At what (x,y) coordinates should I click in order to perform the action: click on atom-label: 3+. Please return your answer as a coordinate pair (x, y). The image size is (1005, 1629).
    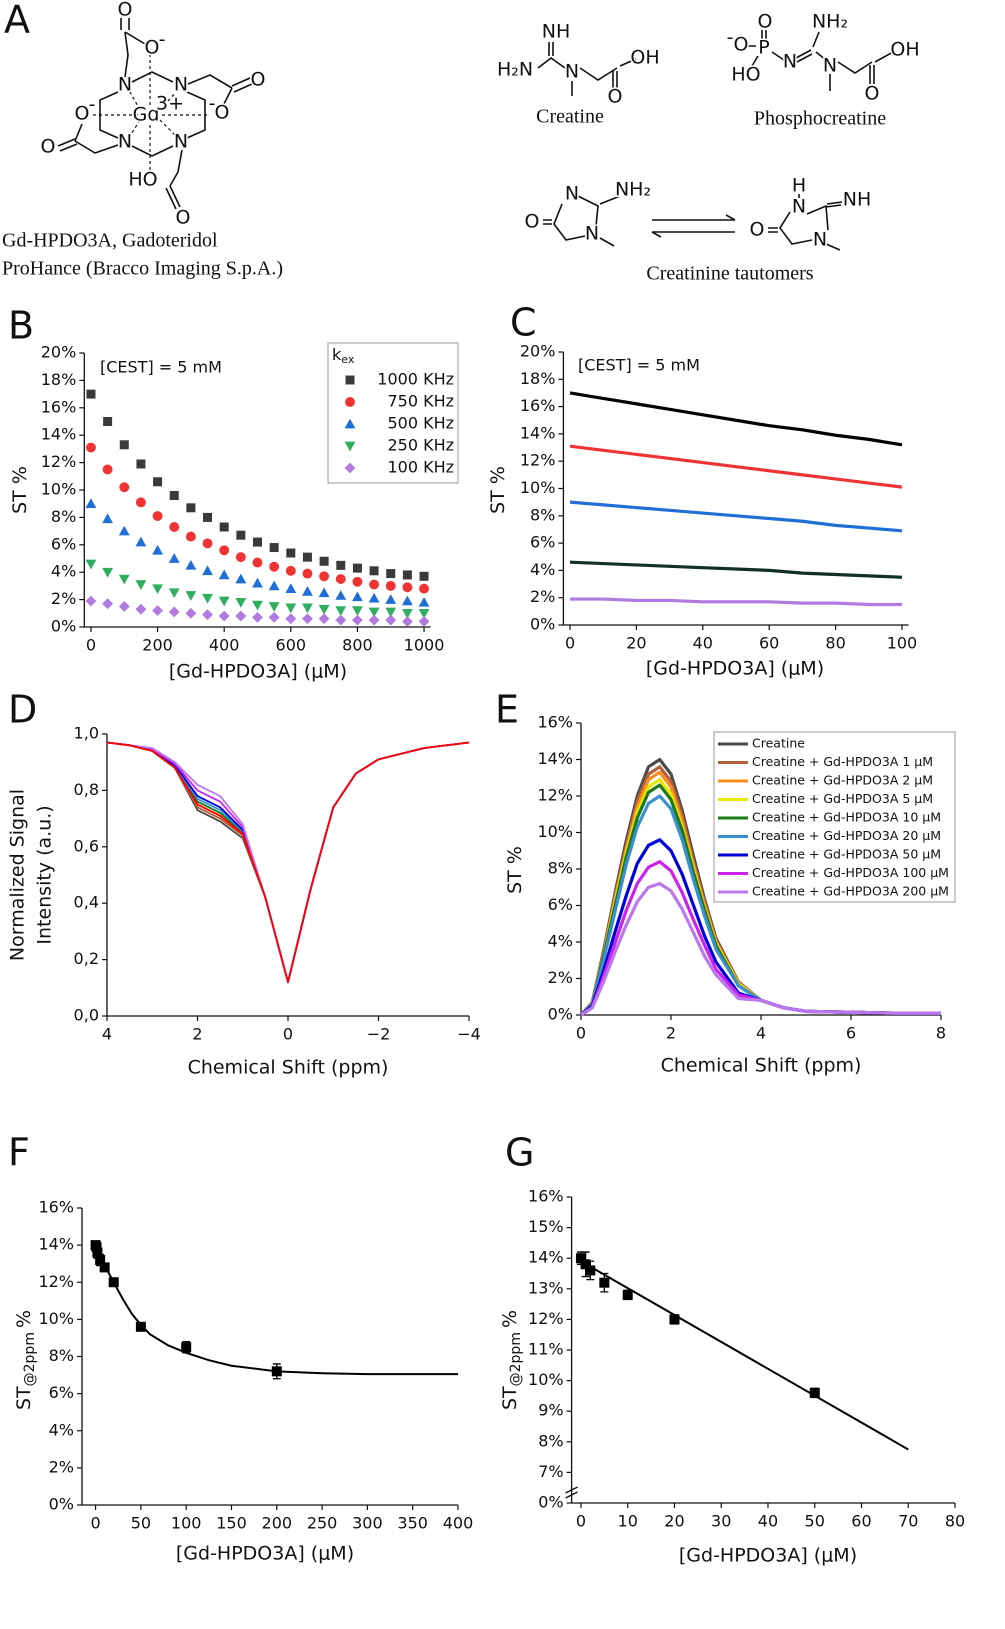
    Looking at the image, I should click on (170, 104).